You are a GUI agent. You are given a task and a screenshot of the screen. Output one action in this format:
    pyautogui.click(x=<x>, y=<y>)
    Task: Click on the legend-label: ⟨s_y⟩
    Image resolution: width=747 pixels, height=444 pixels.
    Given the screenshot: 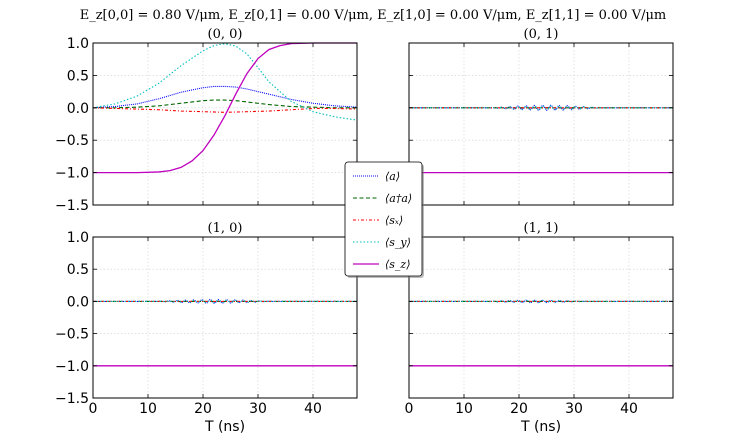 What is the action you would take?
    pyautogui.click(x=398, y=242)
    